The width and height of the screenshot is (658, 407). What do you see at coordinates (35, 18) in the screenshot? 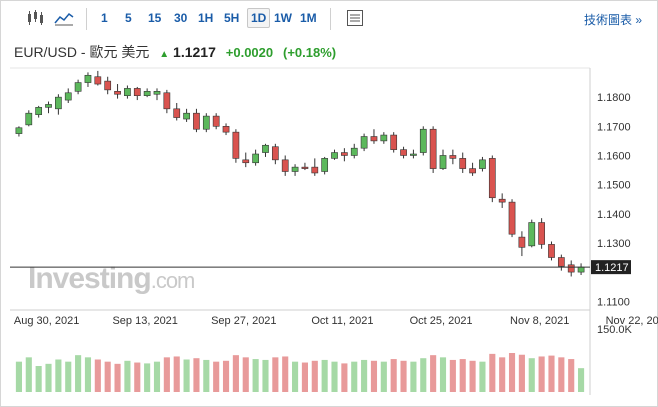
I see `candlestick-chart-icon` at bounding box center [35, 18].